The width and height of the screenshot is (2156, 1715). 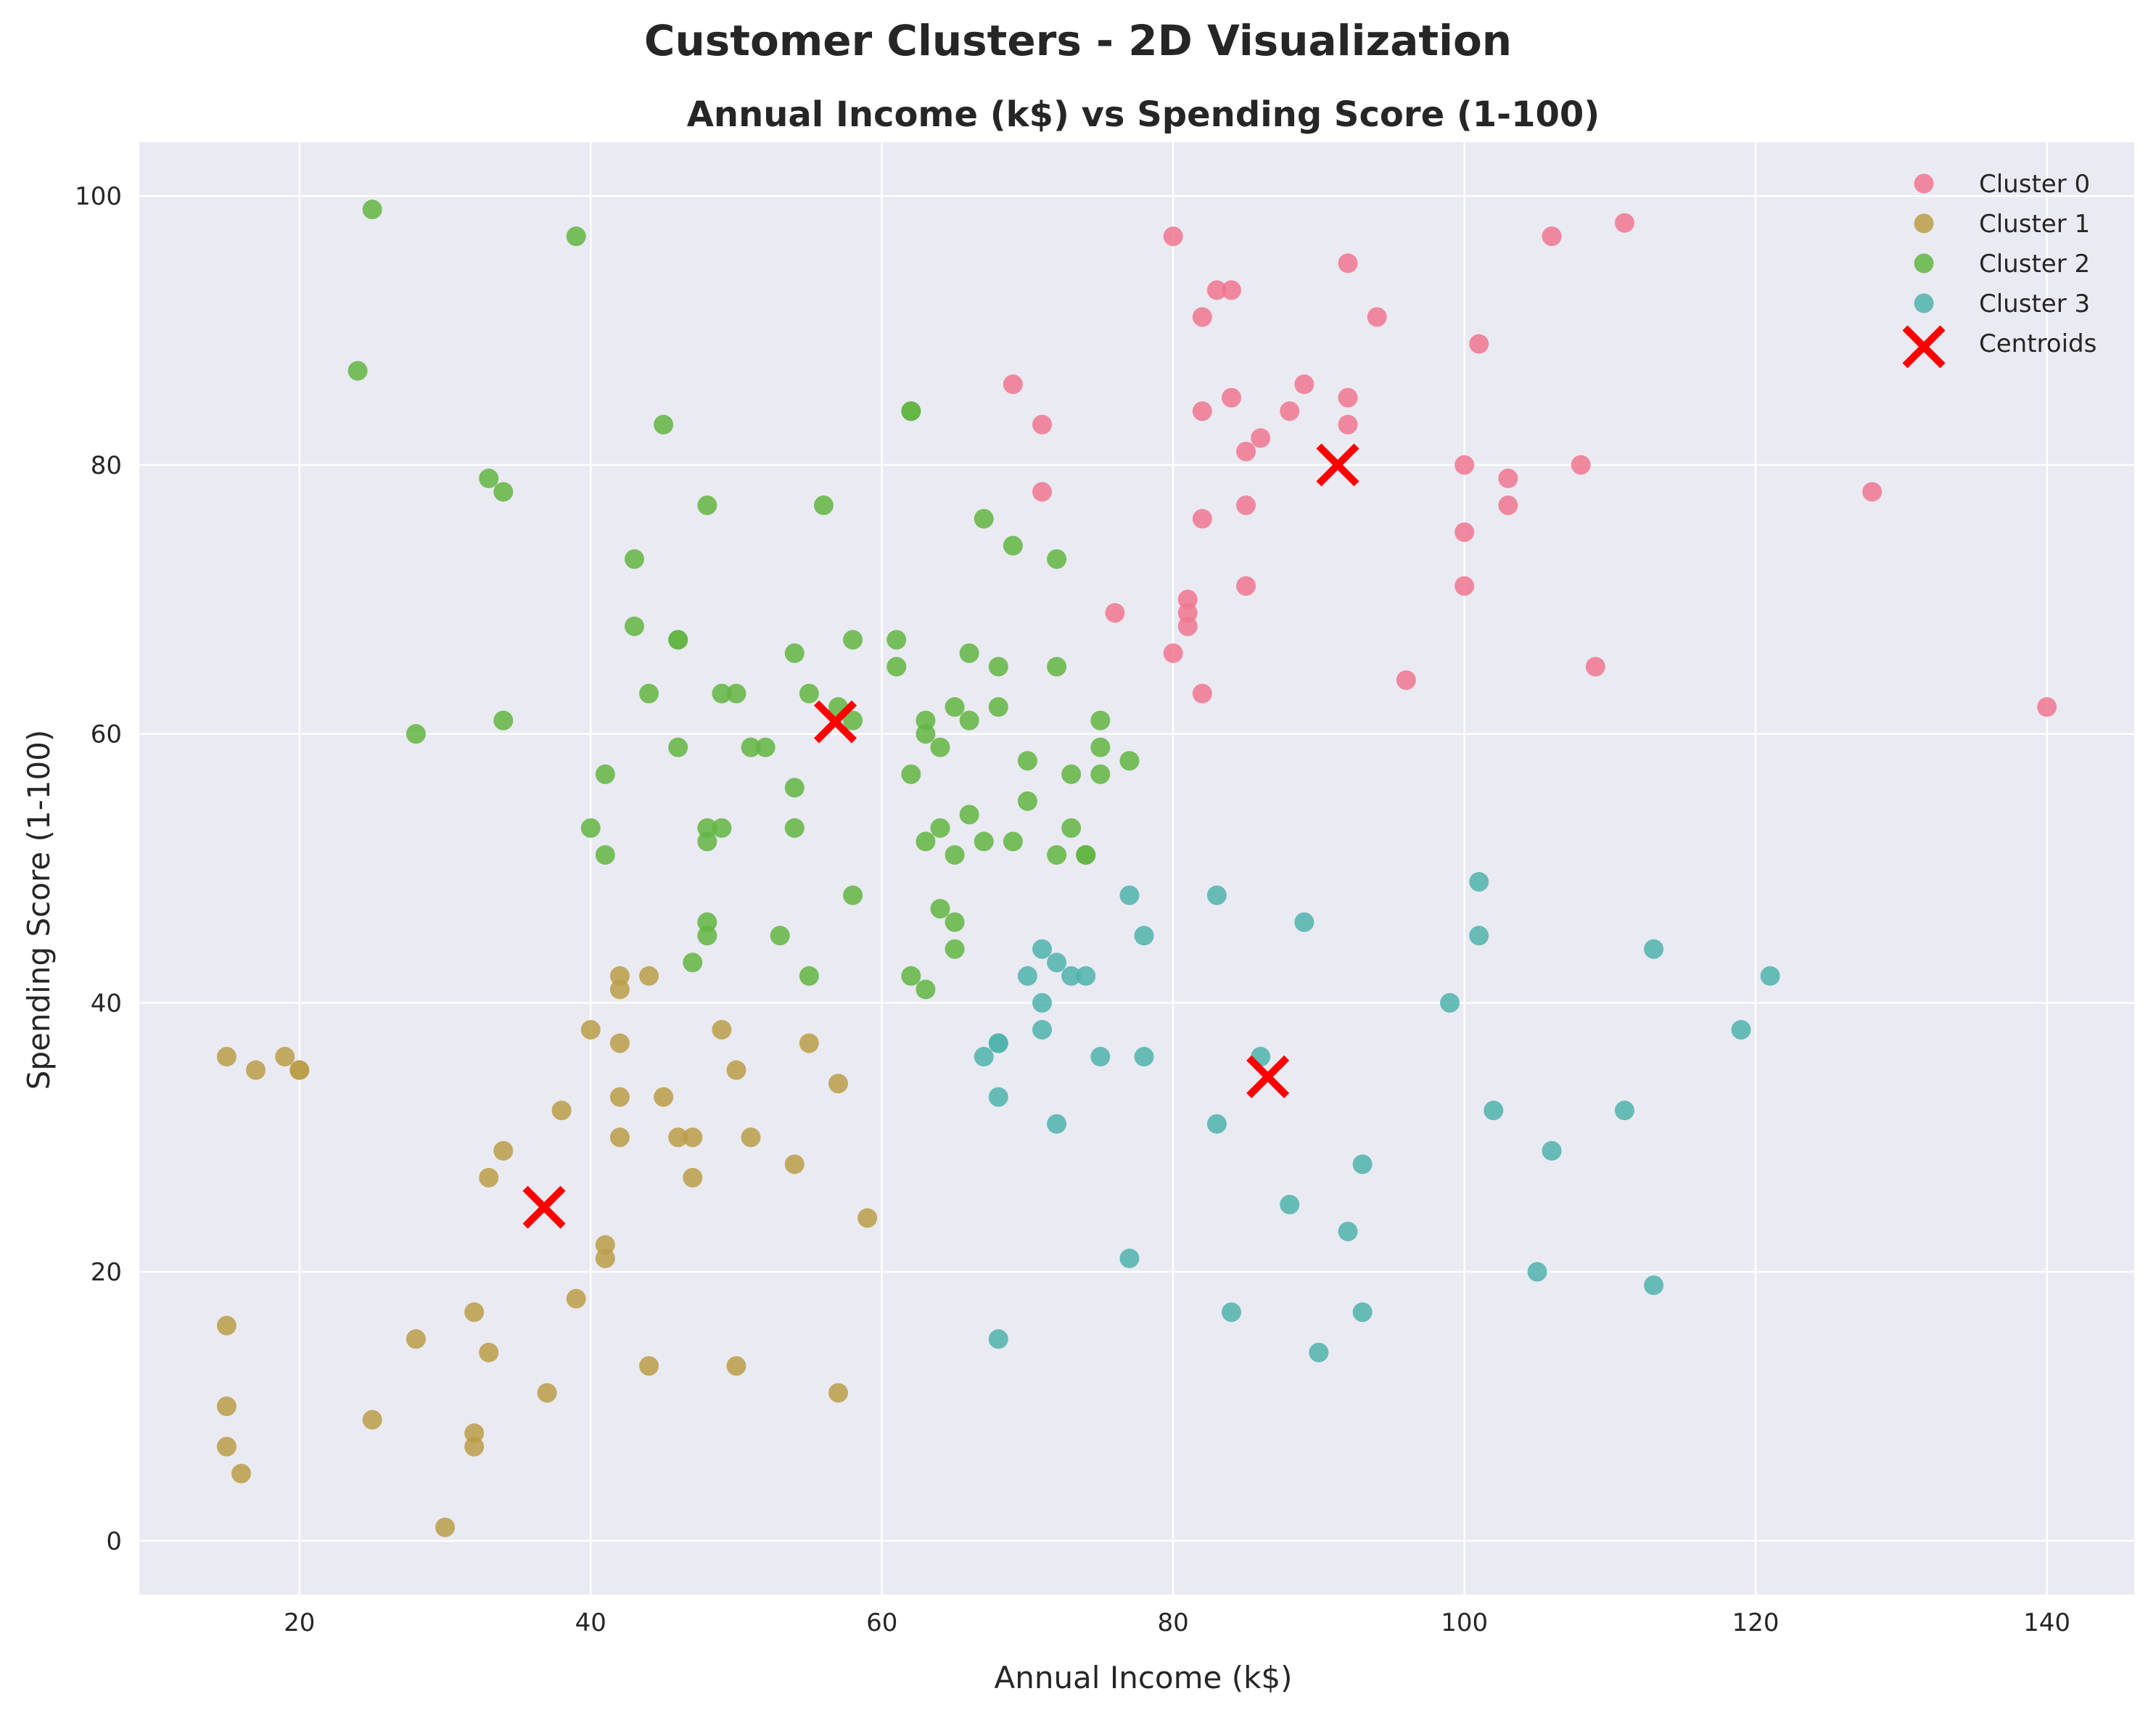 I want to click on legend-cluster-3-label: Cluster 3, so click(x=2034, y=303).